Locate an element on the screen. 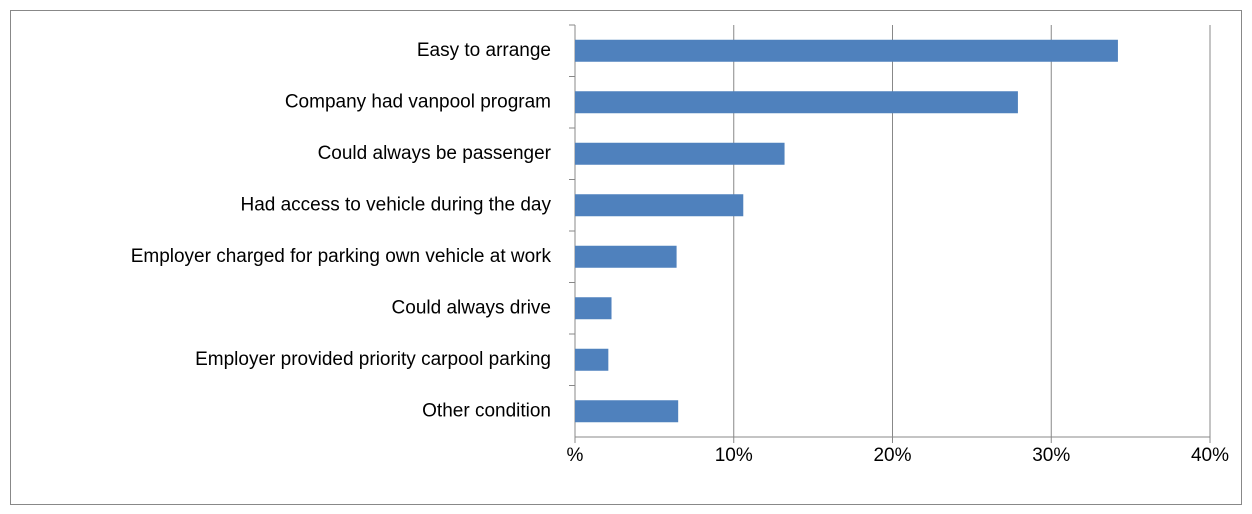 This screenshot has width=1252, height=514. x-tick-label: 30% is located at coordinates (1051, 455).